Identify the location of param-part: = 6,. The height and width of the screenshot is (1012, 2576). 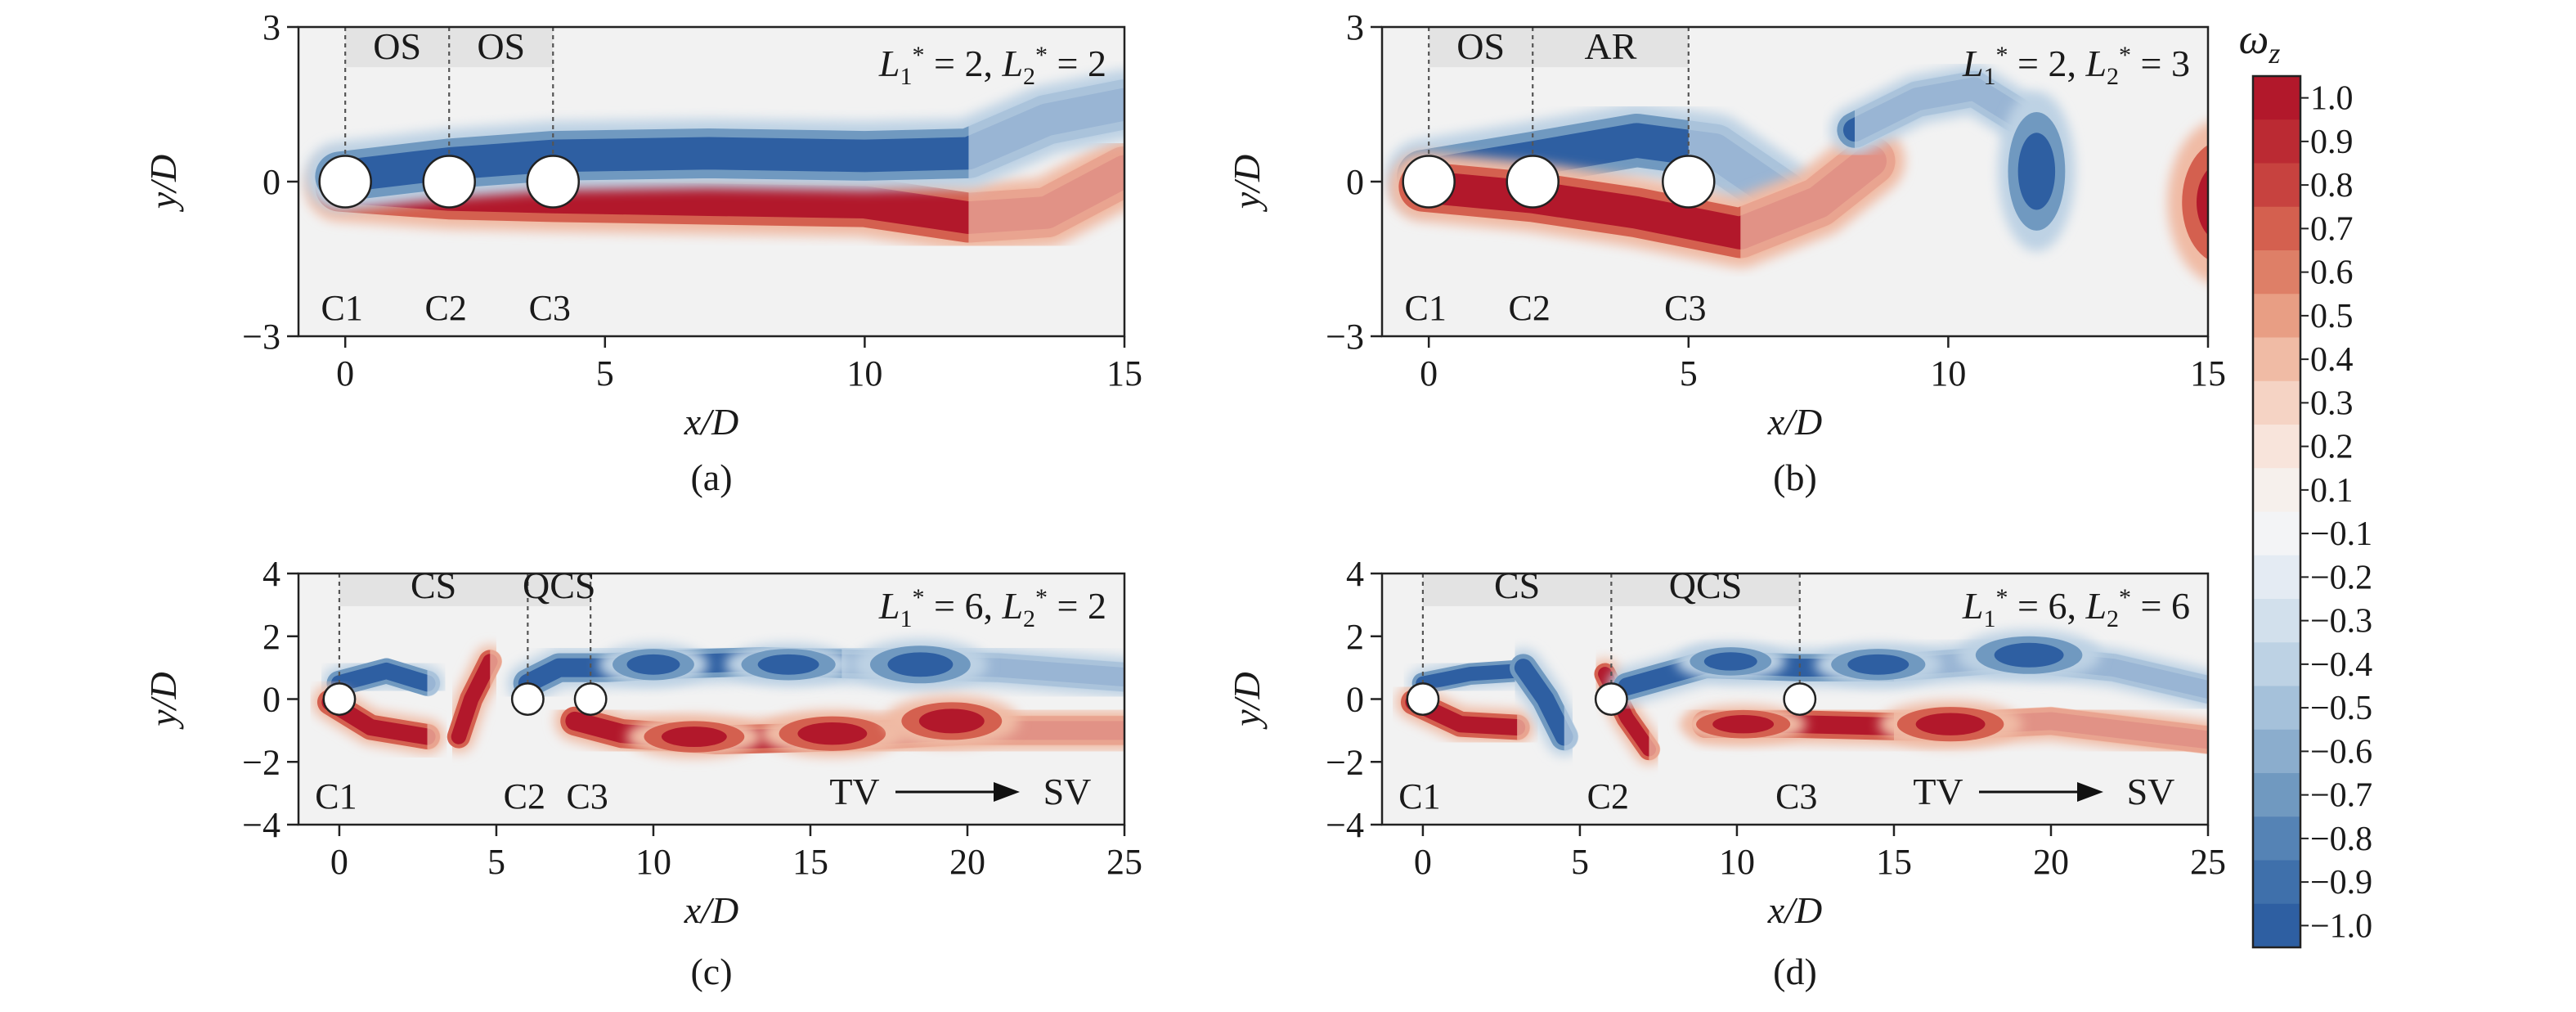
(964, 606).